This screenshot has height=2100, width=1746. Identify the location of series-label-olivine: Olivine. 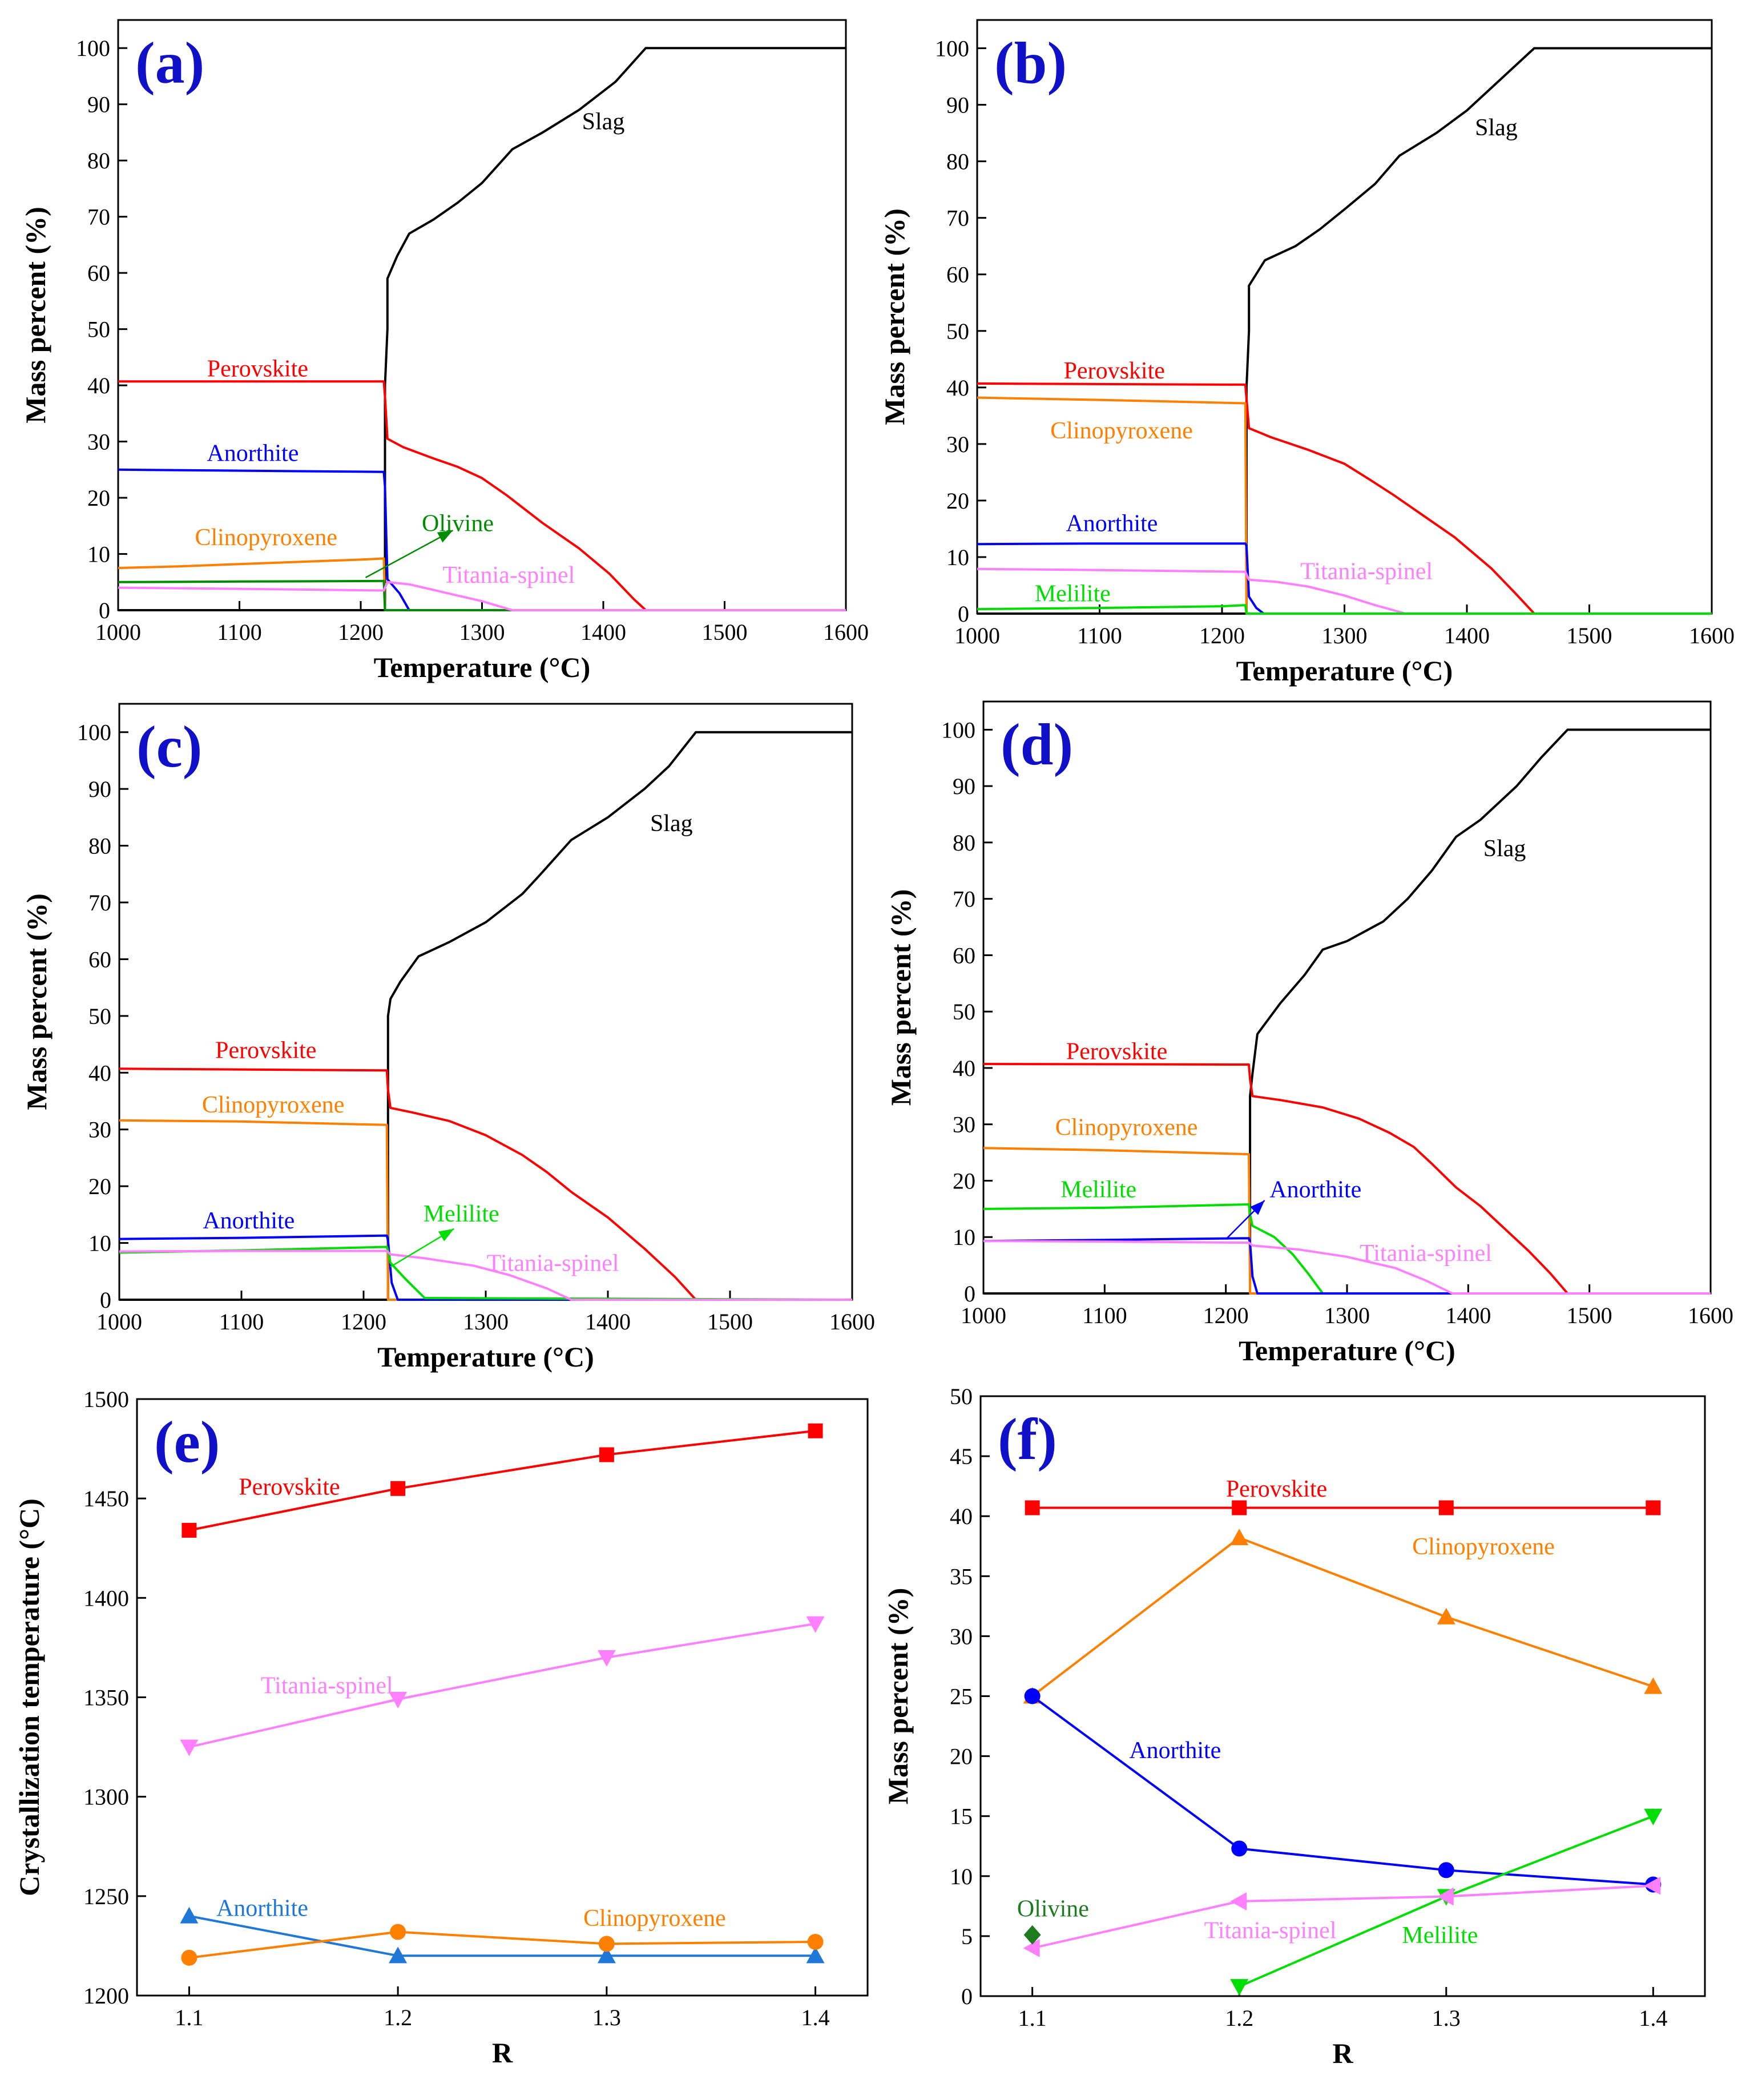
(1053, 1909).